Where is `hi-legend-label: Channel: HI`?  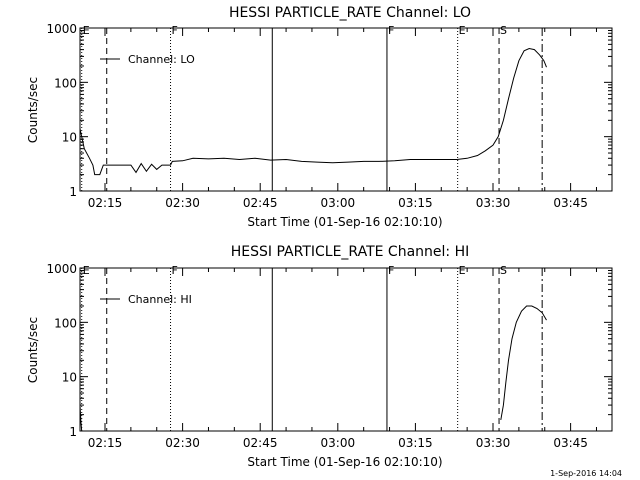
hi-legend-label: Channel: HI is located at coordinates (160, 299).